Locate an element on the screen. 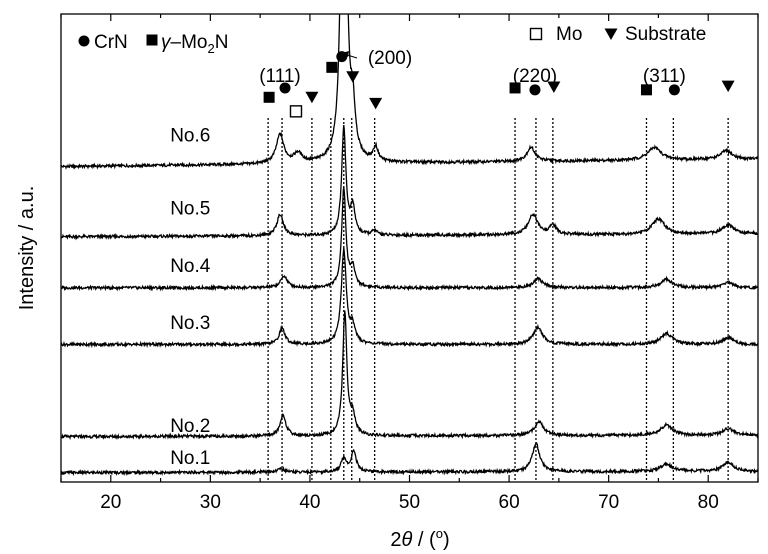 This screenshot has width=768, height=554. curve-no1 is located at coordinates (409, 459).